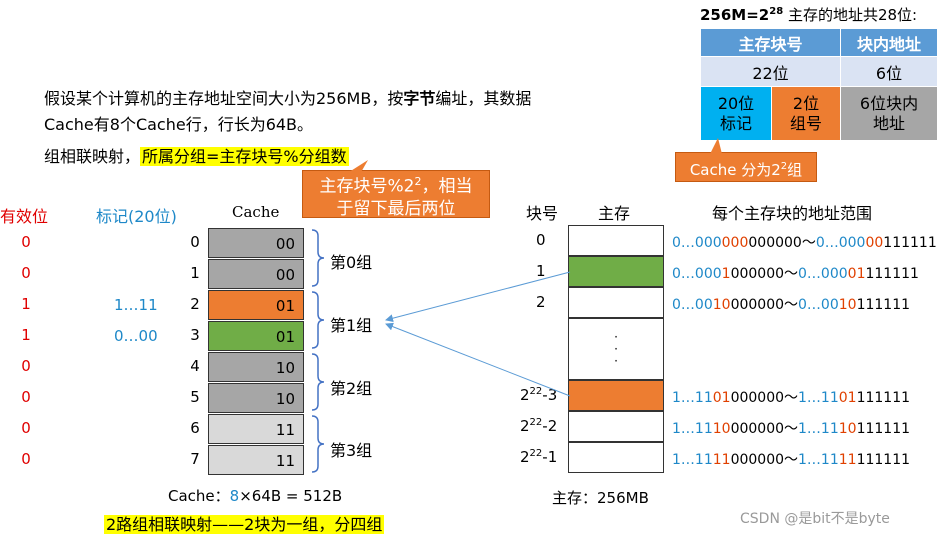 The image size is (943, 536). Describe the element at coordinates (770, 71) in the screenshot. I see `block-number-width: 22位` at that location.